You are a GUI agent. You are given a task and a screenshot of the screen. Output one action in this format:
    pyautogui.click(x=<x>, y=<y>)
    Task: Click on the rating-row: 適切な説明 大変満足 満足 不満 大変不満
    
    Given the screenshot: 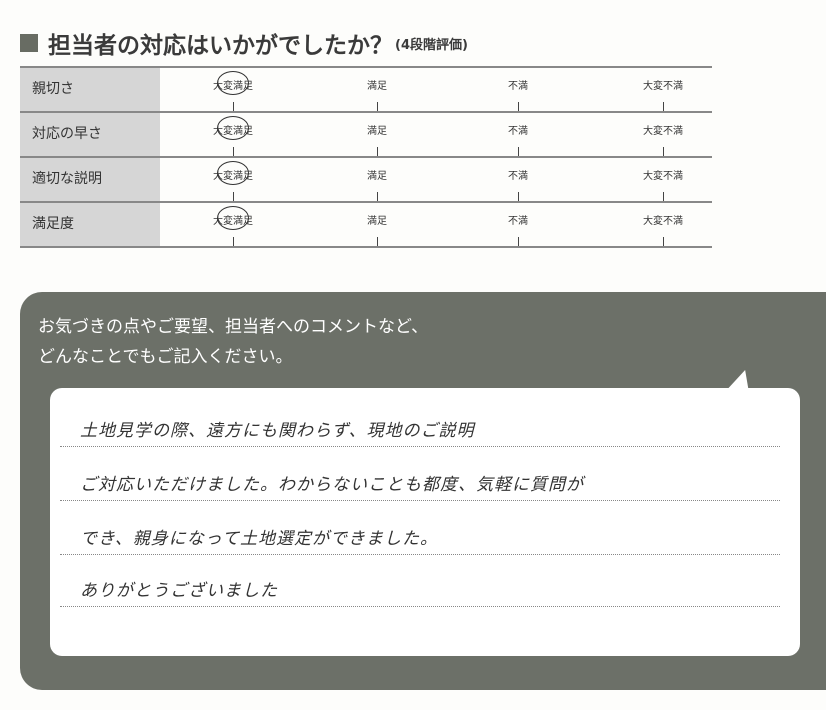 What is the action you would take?
    pyautogui.click(x=366, y=180)
    